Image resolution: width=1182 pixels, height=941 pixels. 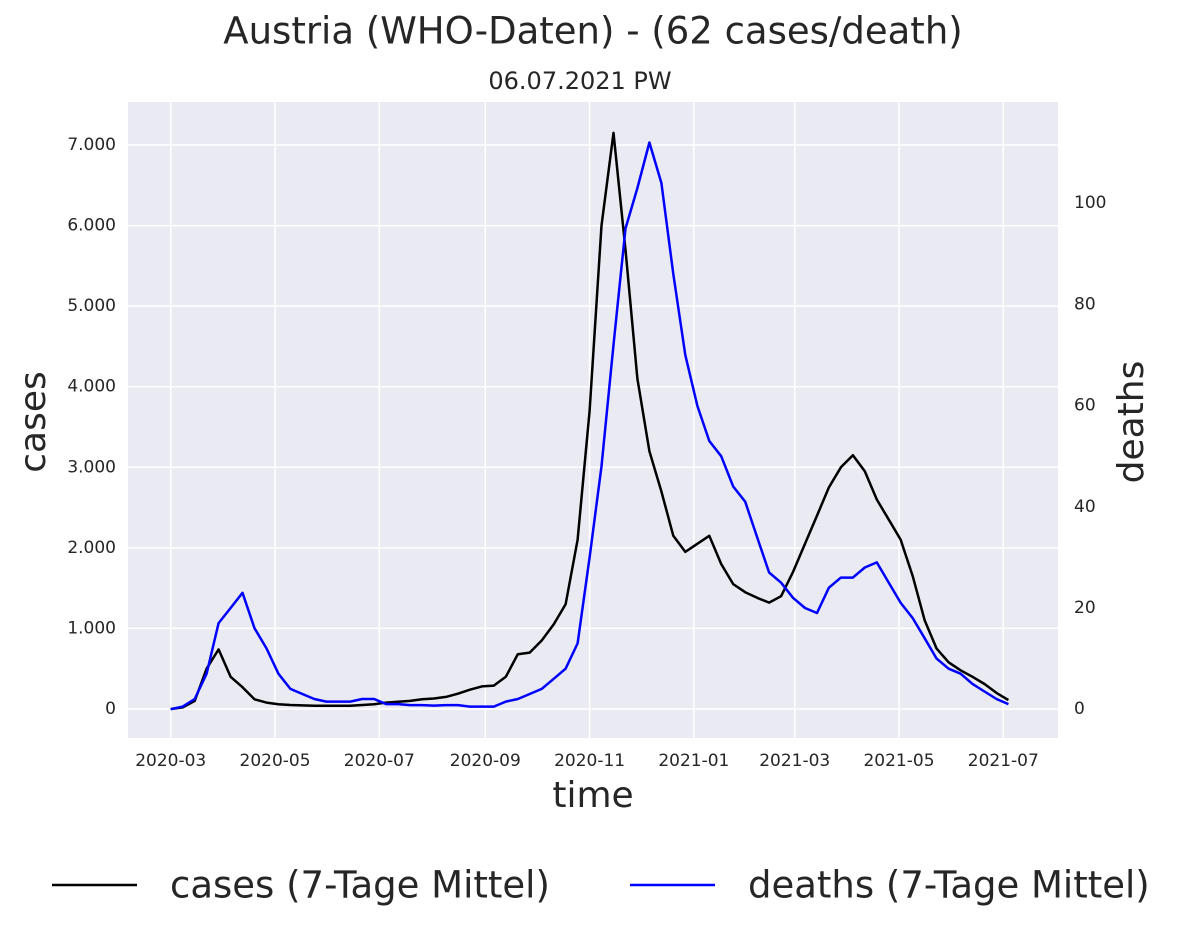 I want to click on y-tick-label: 1.000, so click(x=91, y=628).